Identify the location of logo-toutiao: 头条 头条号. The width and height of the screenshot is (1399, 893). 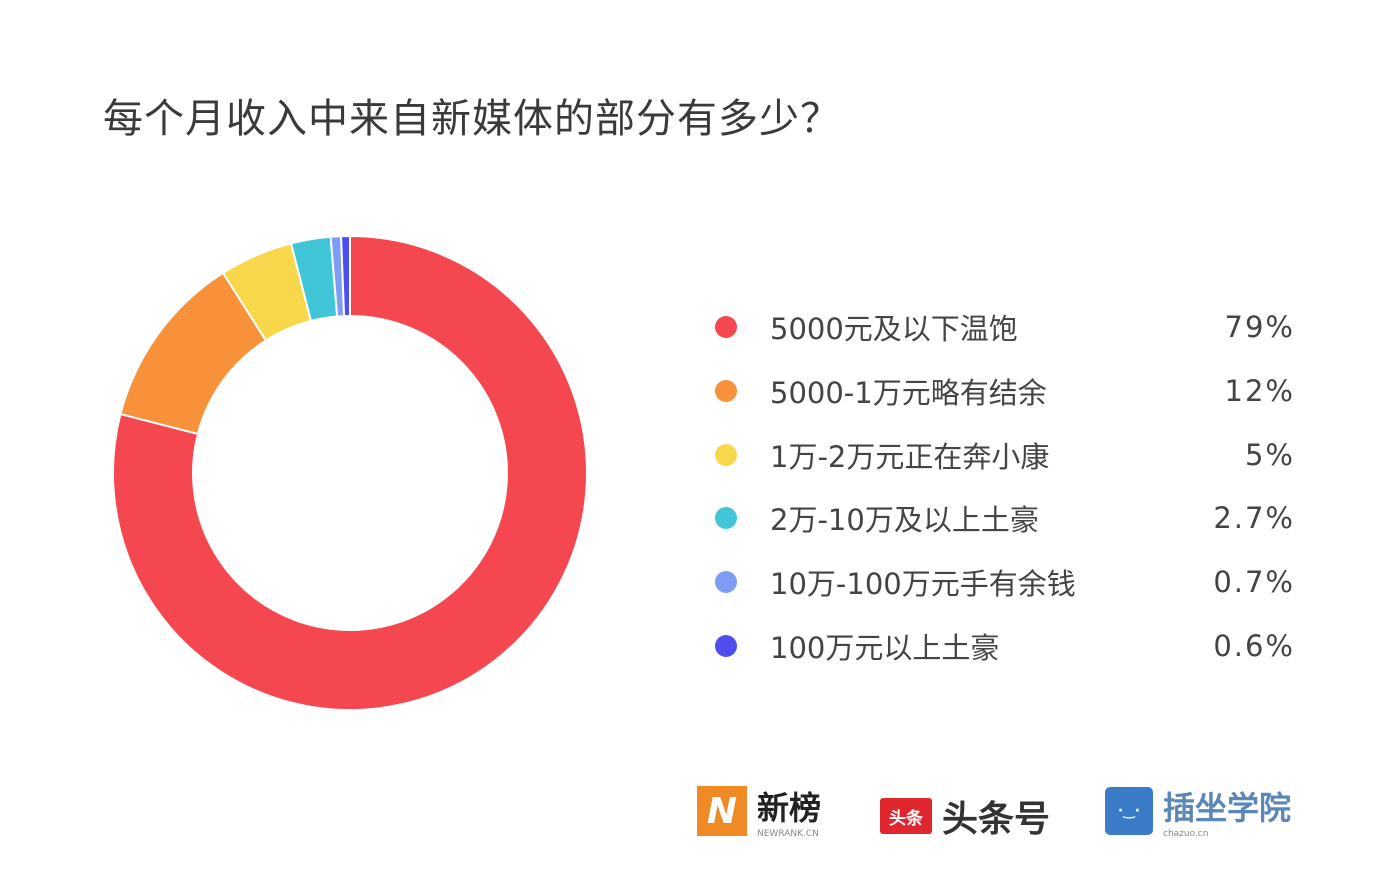
(965, 816).